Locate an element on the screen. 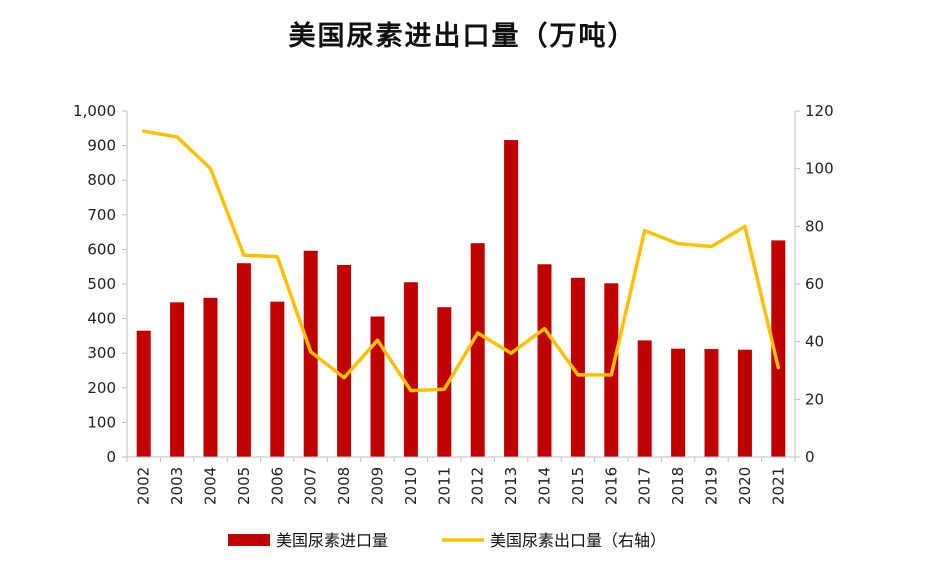 The image size is (925, 568). bar-2020 is located at coordinates (744, 403).